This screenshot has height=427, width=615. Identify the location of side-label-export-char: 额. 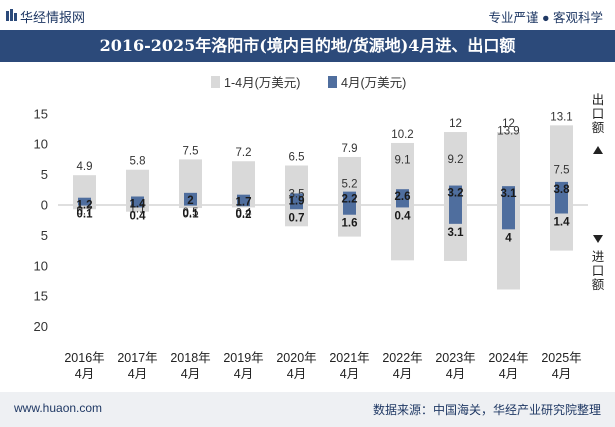
(598, 128).